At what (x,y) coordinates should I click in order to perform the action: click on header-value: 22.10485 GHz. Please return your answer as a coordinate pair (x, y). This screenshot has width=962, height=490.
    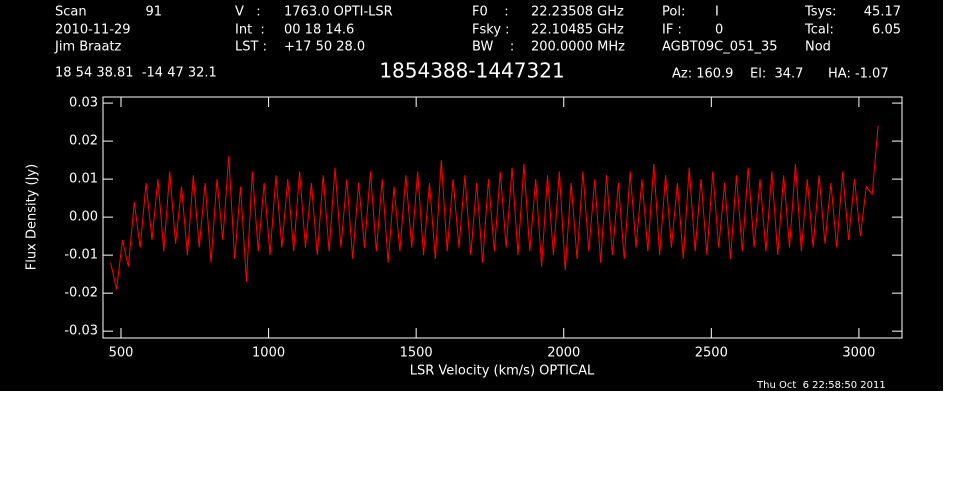
    Looking at the image, I should click on (577, 30).